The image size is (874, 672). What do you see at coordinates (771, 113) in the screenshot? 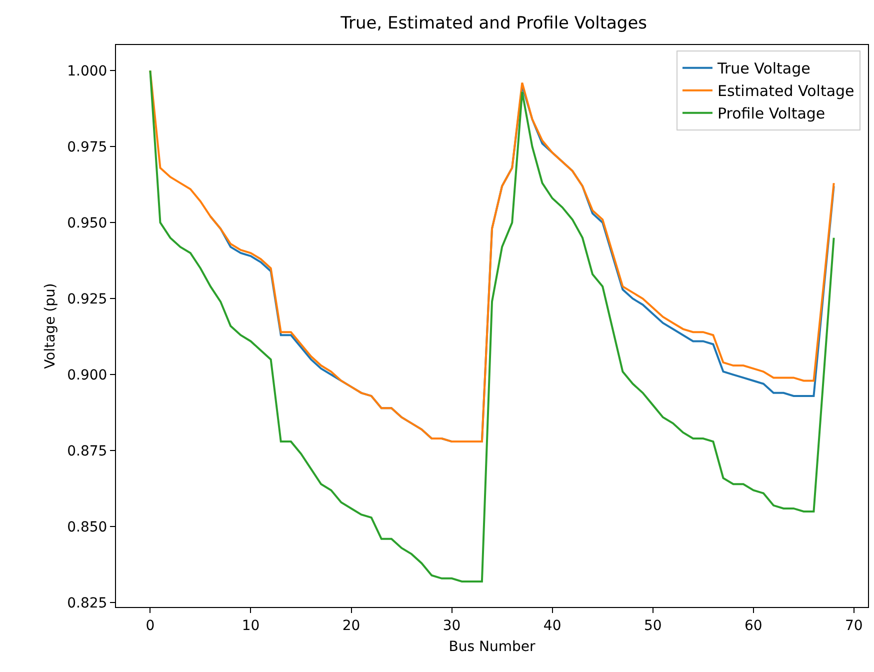
I see `legend-label: Profile Voltage` at bounding box center [771, 113].